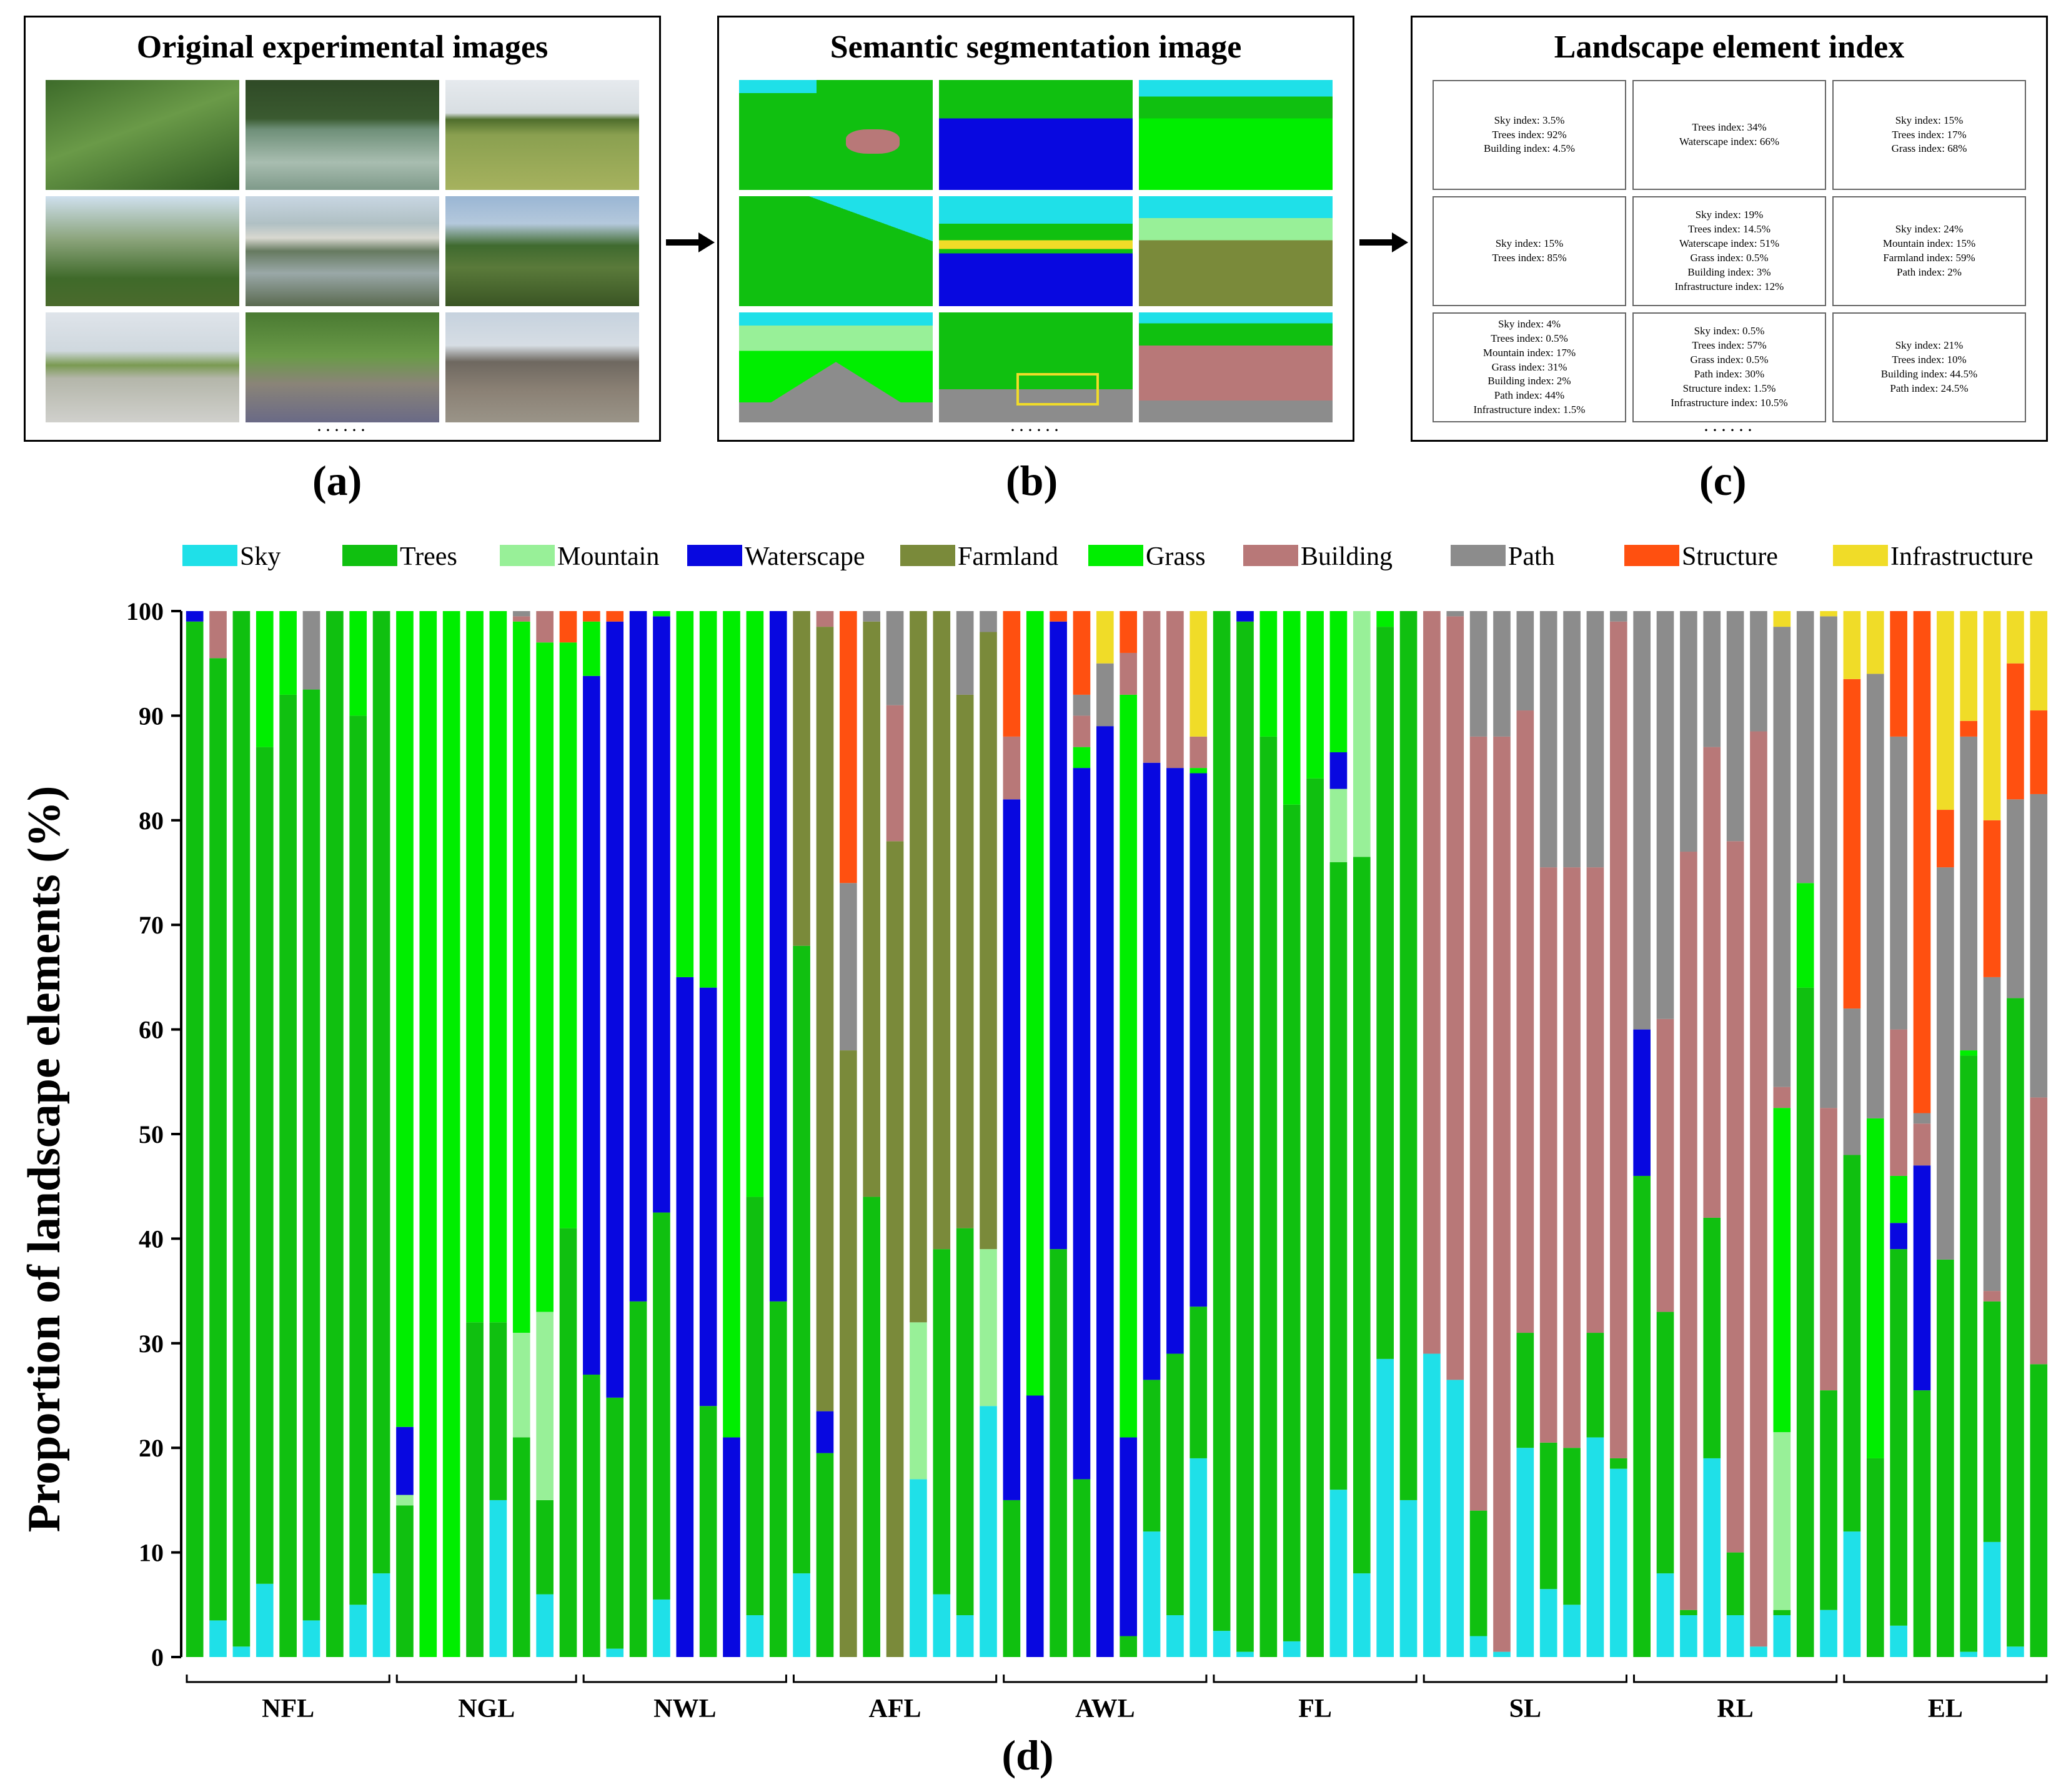 This screenshot has width=2066, height=1792. Describe the element at coordinates (342, 251) in the screenshot. I see `photo-bridge-pond` at that location.